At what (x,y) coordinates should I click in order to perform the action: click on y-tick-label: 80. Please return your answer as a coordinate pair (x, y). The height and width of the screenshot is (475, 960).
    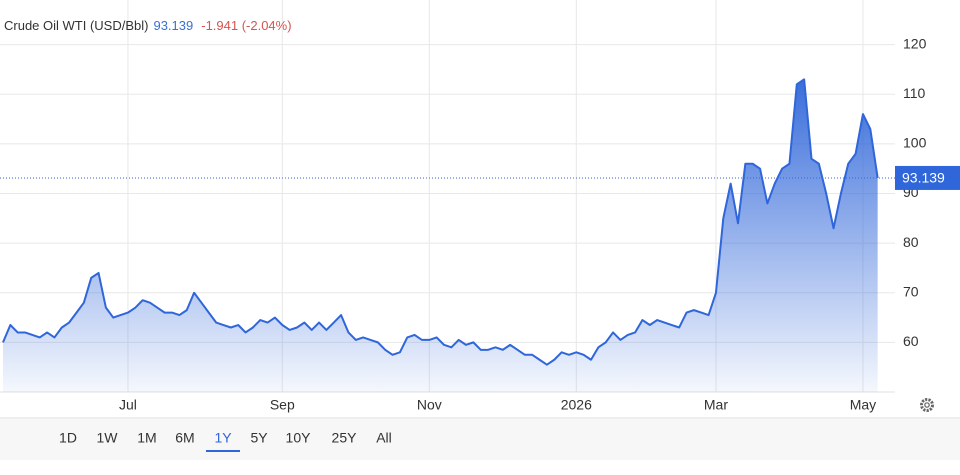
    Looking at the image, I should click on (911, 242).